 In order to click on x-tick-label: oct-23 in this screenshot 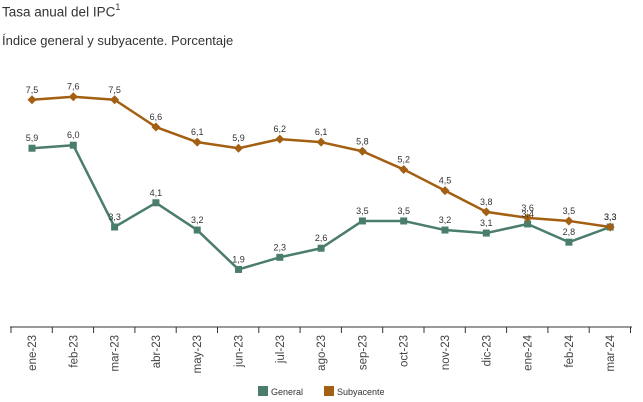, I will do `click(405, 351)`.